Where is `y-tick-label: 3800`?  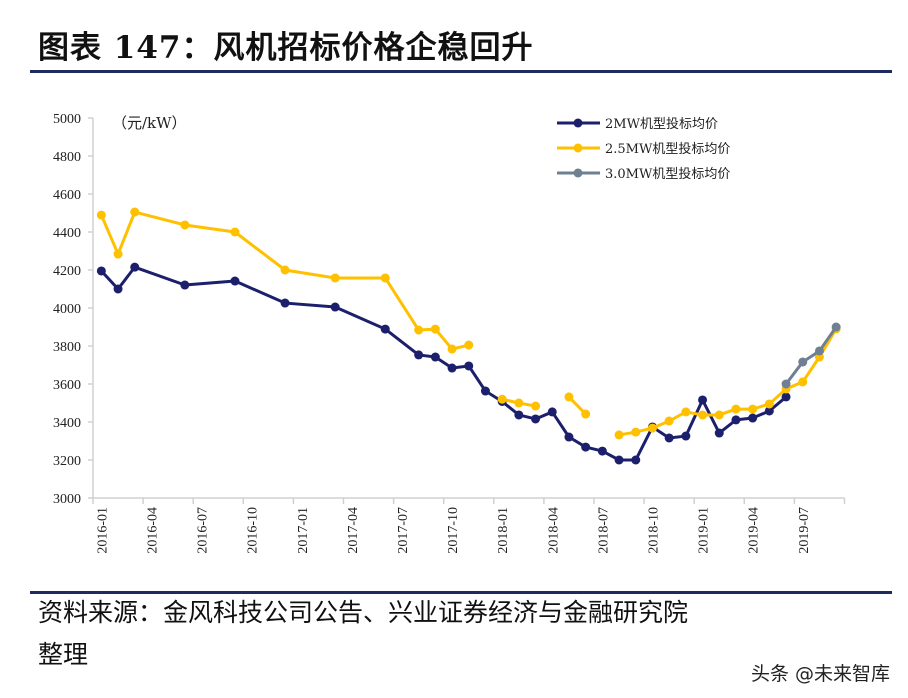
y-tick-label: 3800 is located at coordinates (67, 347).